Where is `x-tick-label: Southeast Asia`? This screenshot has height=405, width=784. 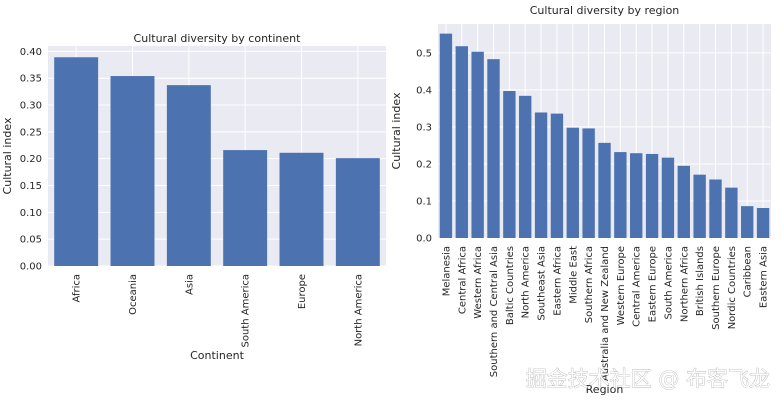
x-tick-label: Southeast Asia is located at coordinates (542, 283).